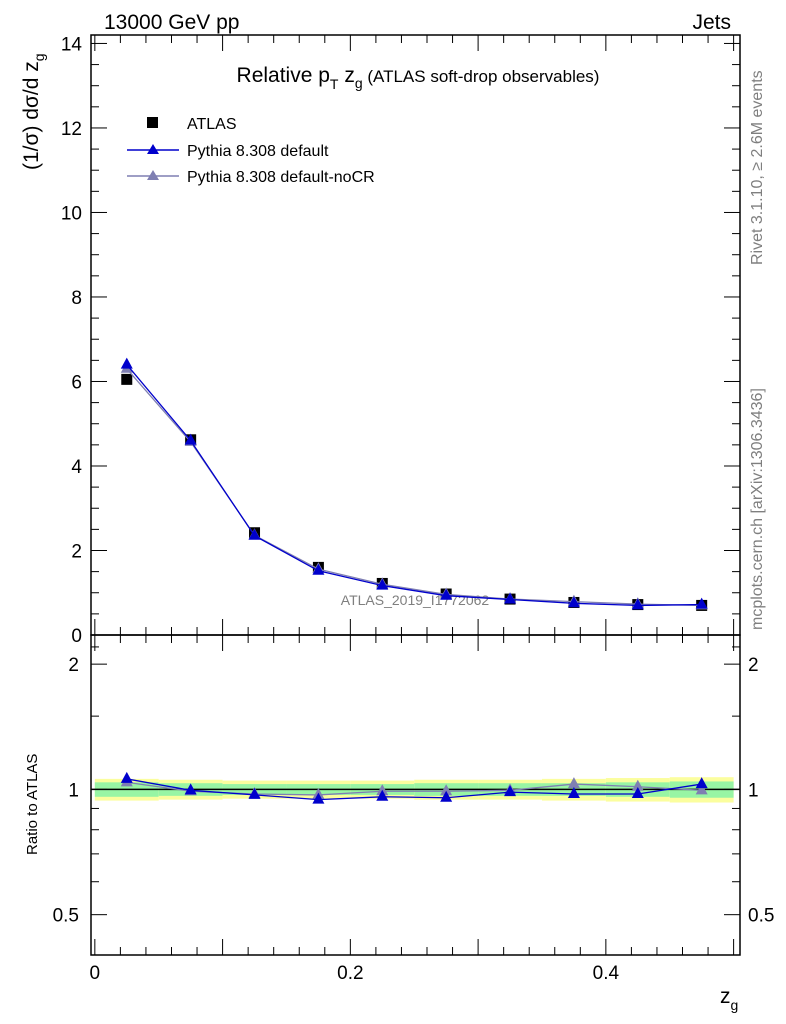  I want to click on y-tick-label: 8, so click(76, 298).